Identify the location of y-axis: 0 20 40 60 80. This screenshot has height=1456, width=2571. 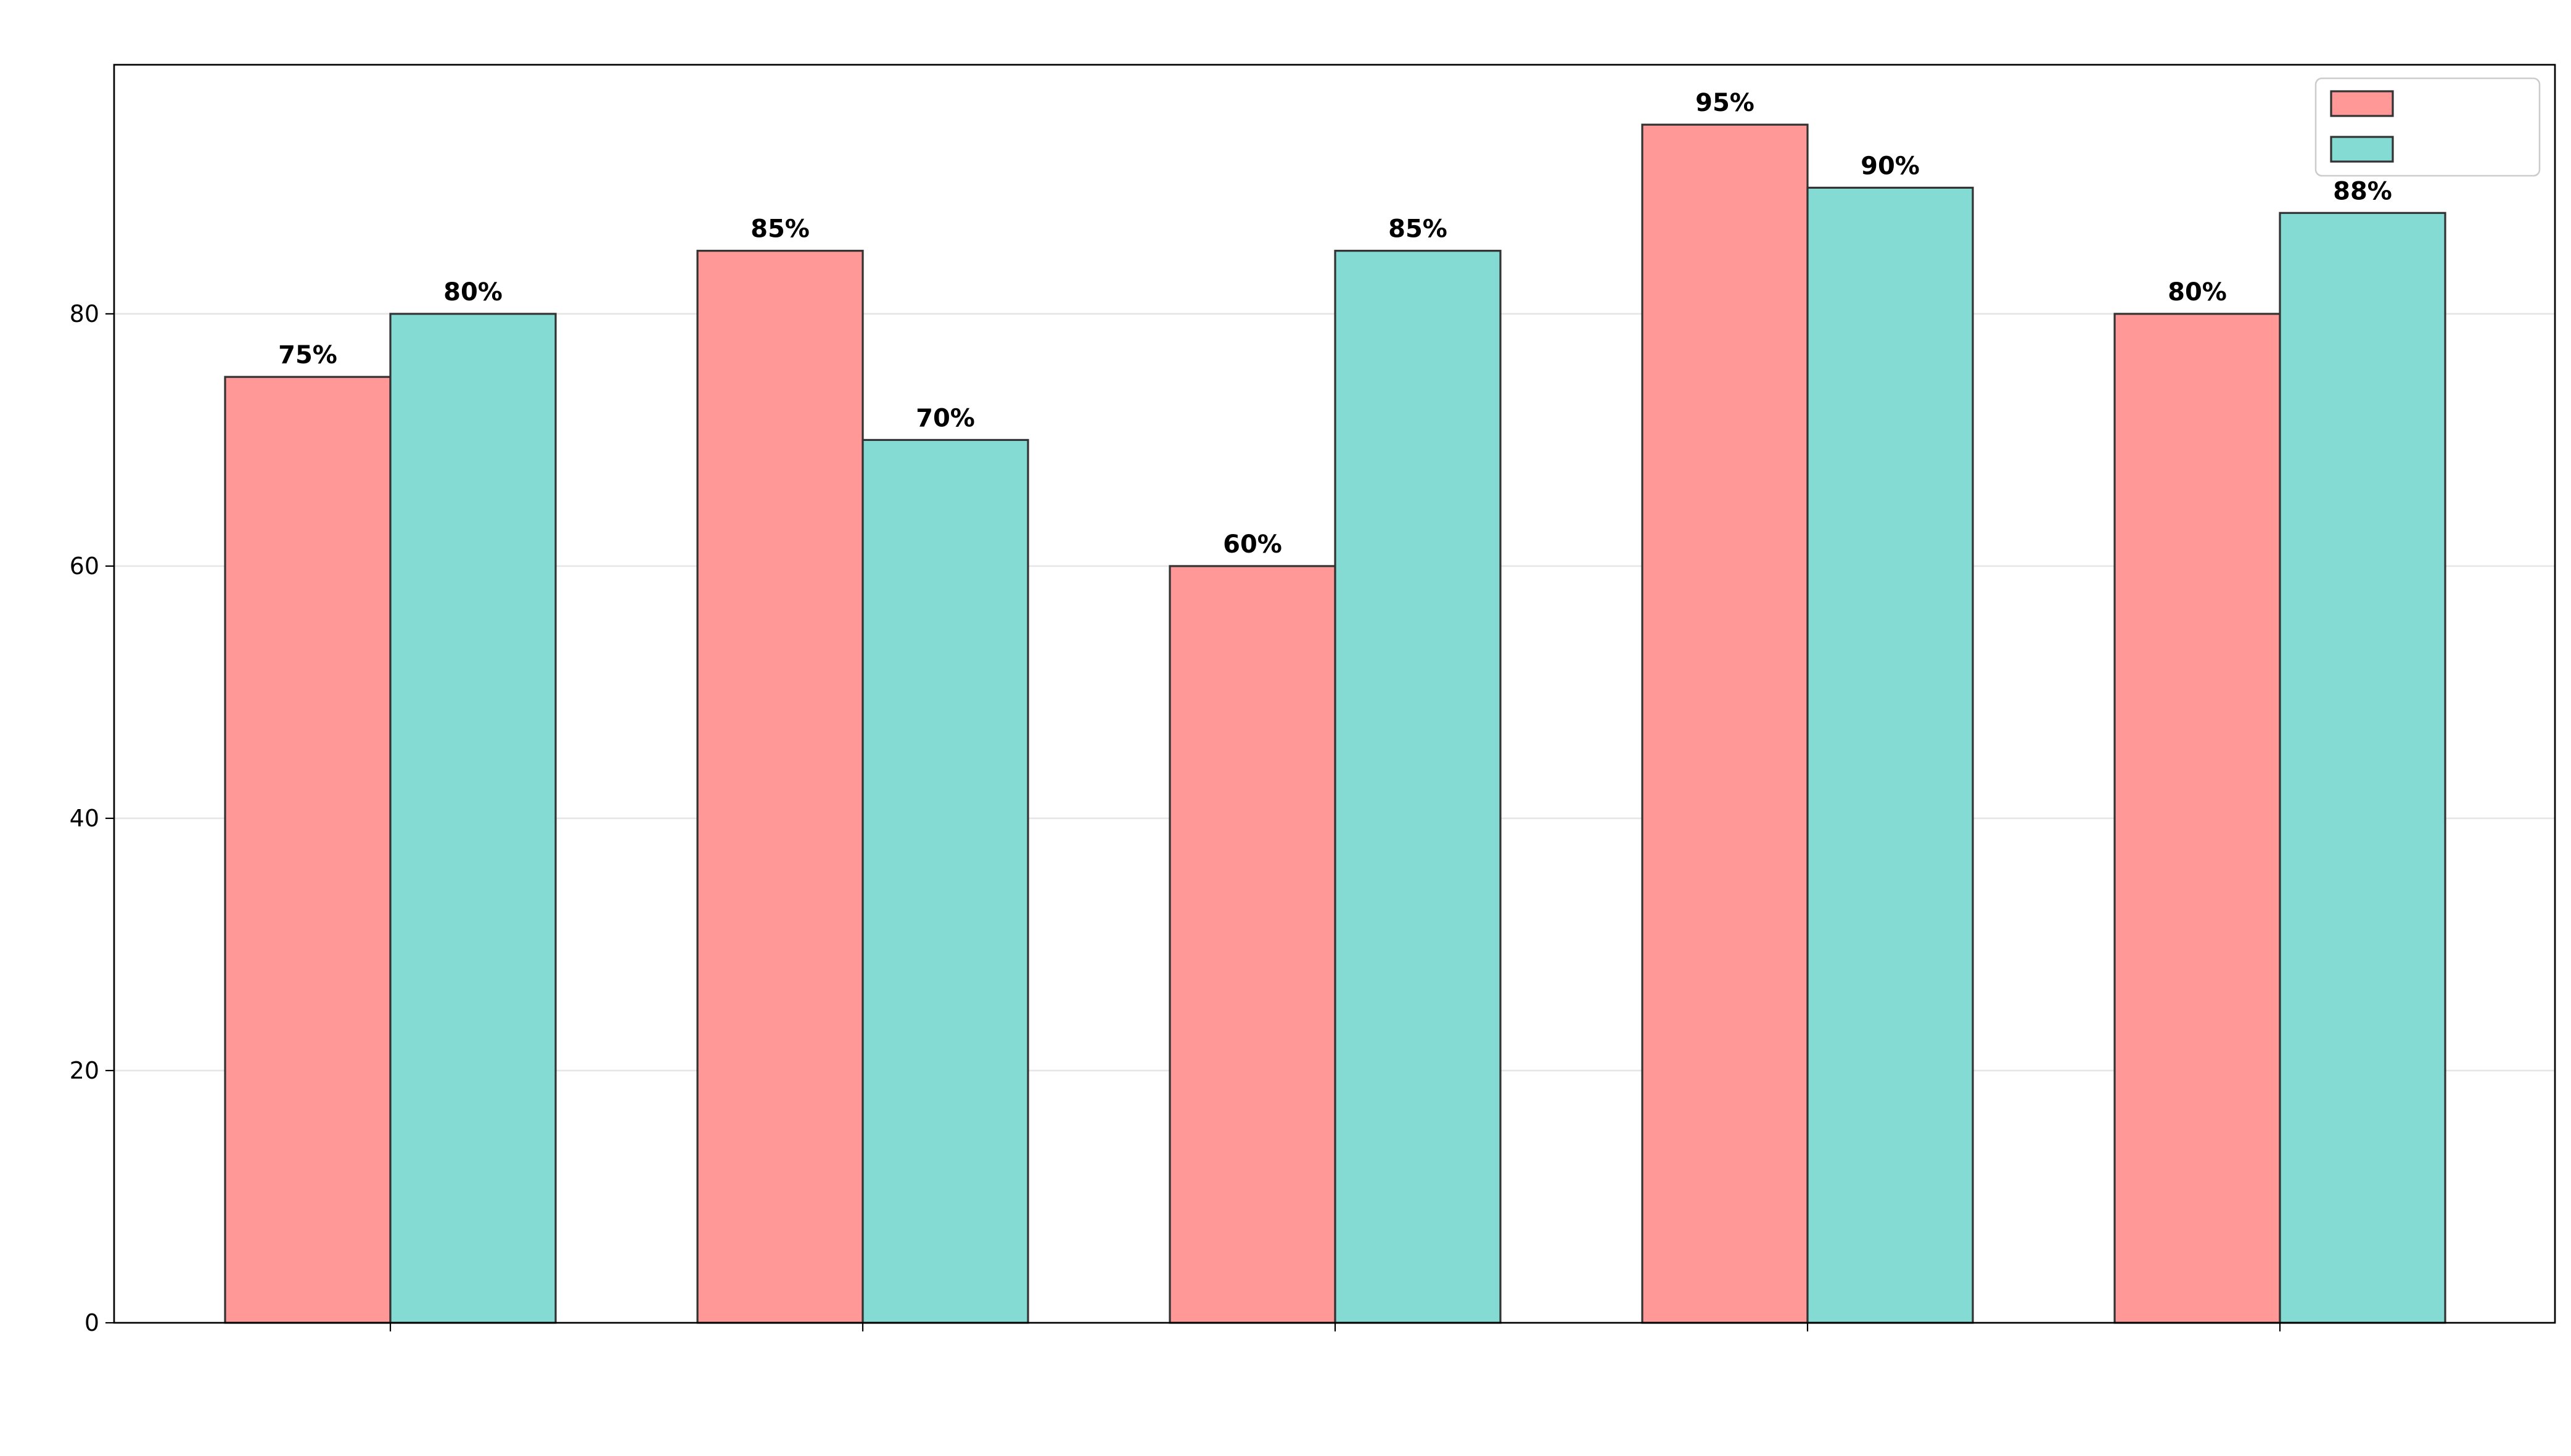
(92, 818).